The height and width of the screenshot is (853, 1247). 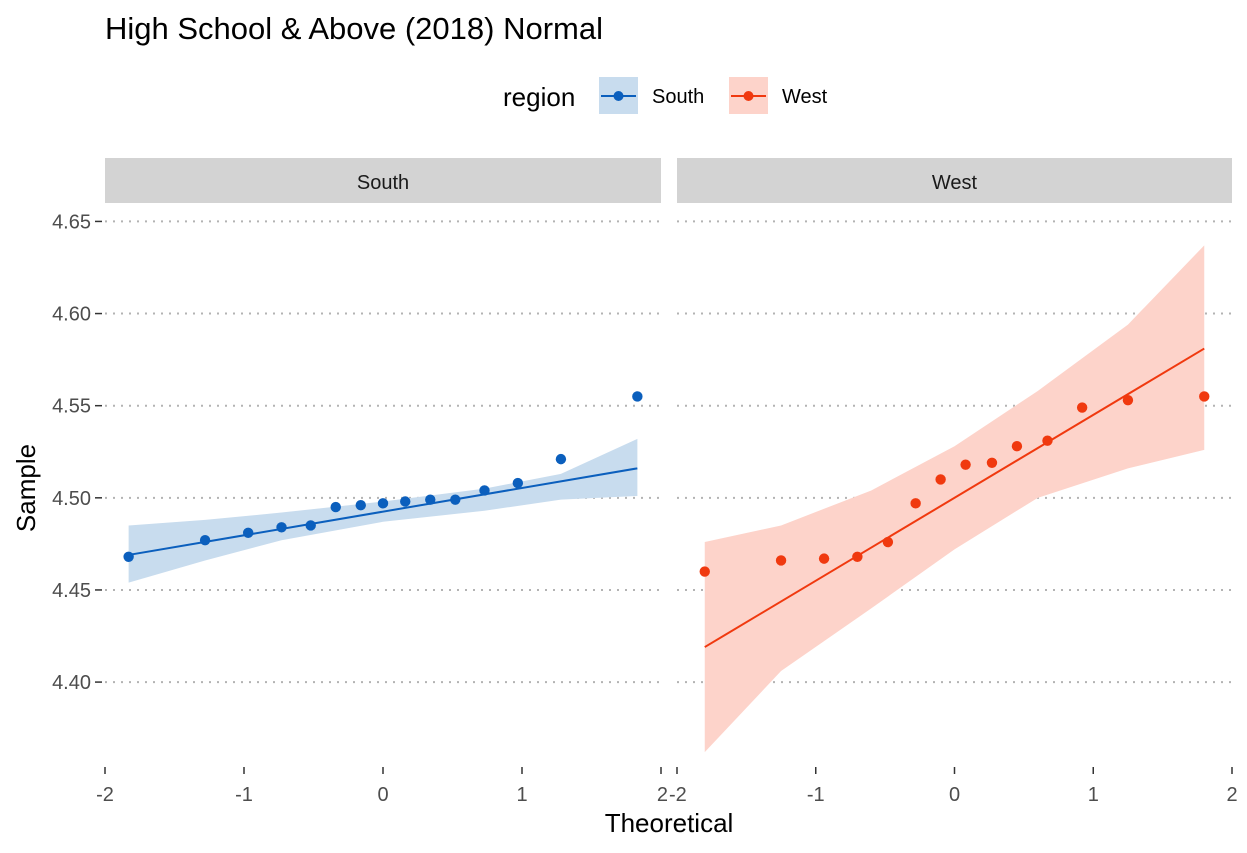 I want to click on legend-key-south-dot, so click(x=618, y=96).